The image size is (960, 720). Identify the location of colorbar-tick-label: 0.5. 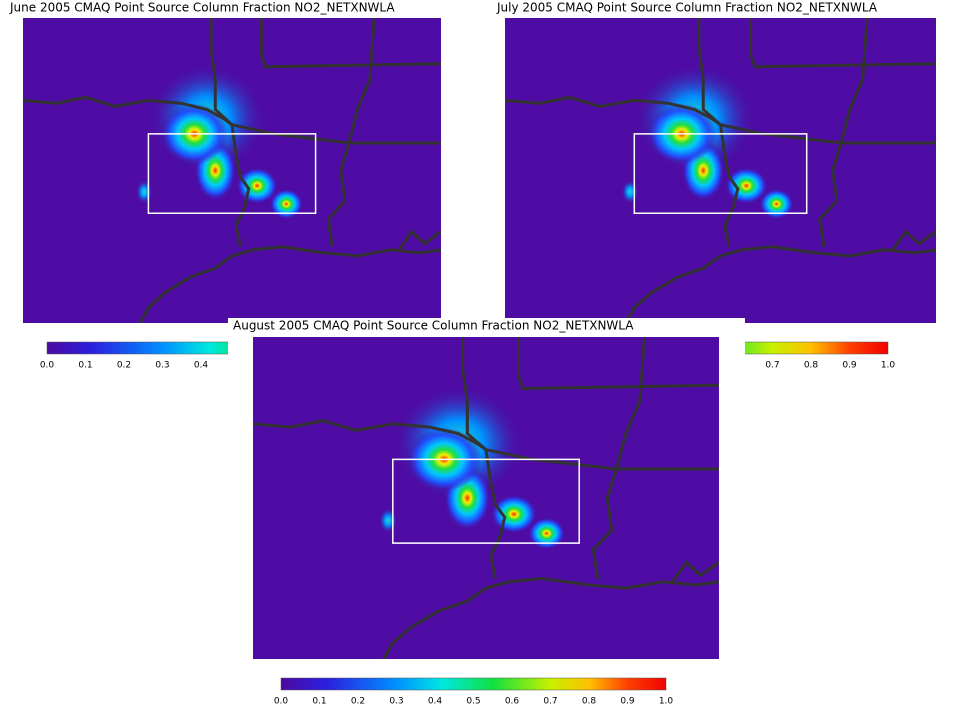
(473, 702).